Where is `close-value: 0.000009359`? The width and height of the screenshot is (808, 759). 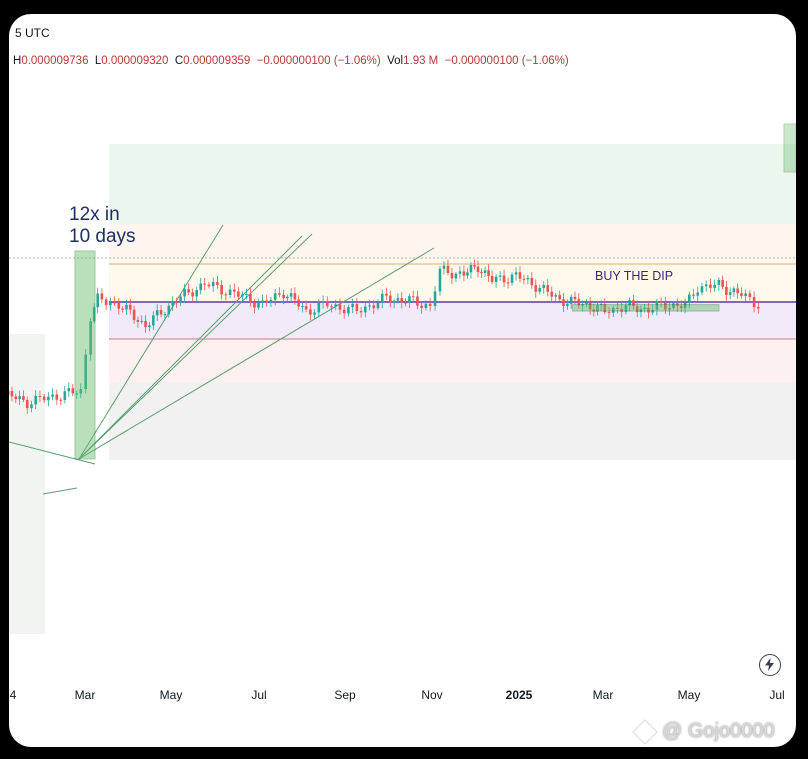 close-value: 0.000009359 is located at coordinates (217, 61).